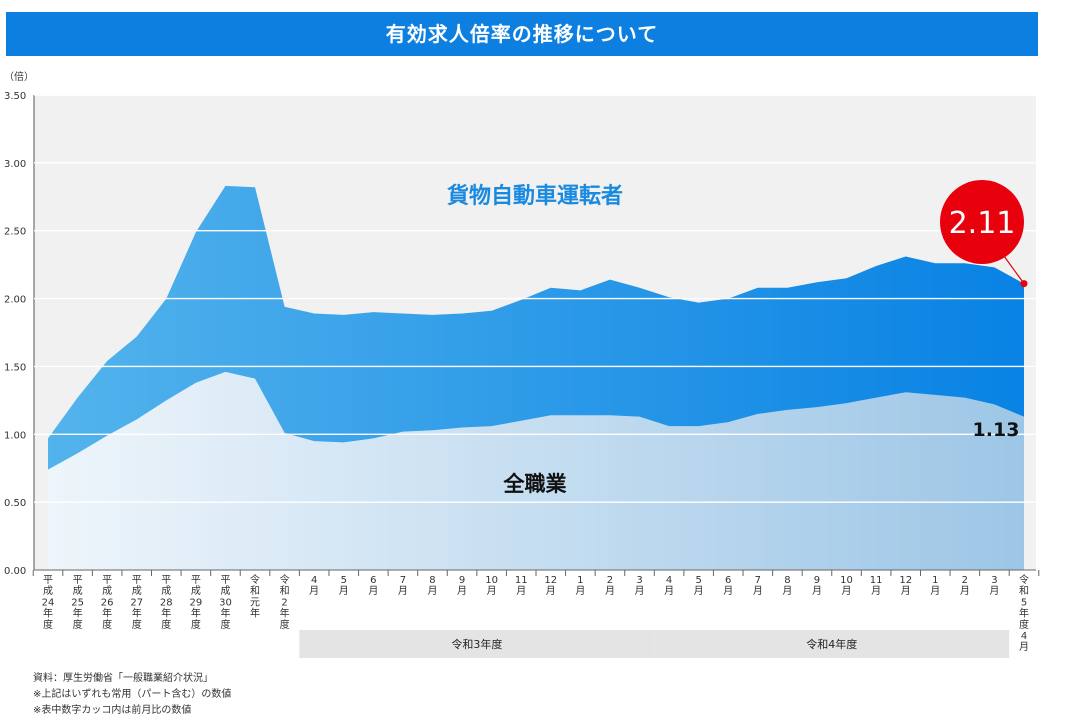 This screenshot has height=725, width=1066. I want to click on y-tick-label: 0.50, so click(15, 503).